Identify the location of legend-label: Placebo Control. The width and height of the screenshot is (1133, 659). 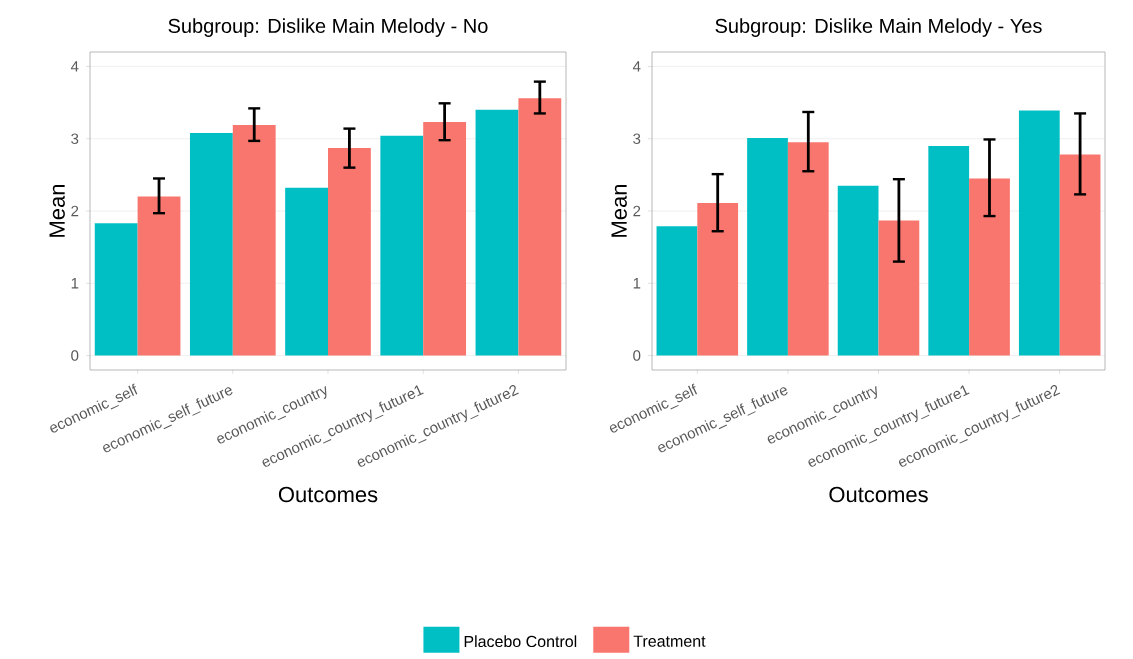
(520, 641).